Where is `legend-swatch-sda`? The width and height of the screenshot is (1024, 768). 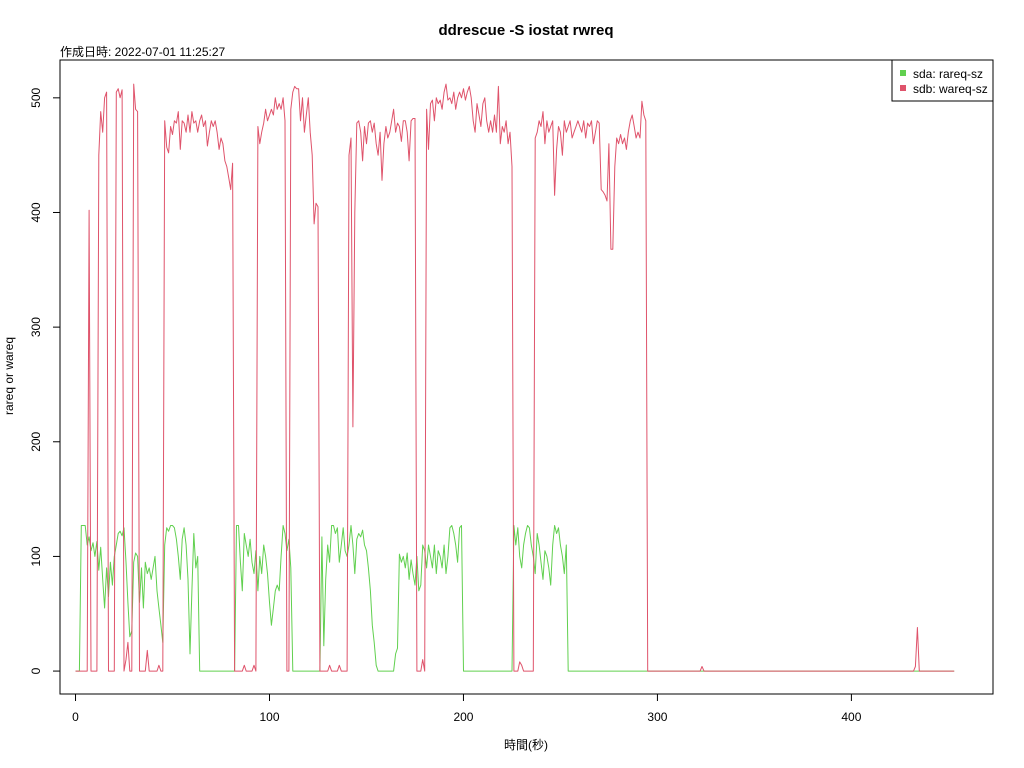 legend-swatch-sda is located at coordinates (903, 73).